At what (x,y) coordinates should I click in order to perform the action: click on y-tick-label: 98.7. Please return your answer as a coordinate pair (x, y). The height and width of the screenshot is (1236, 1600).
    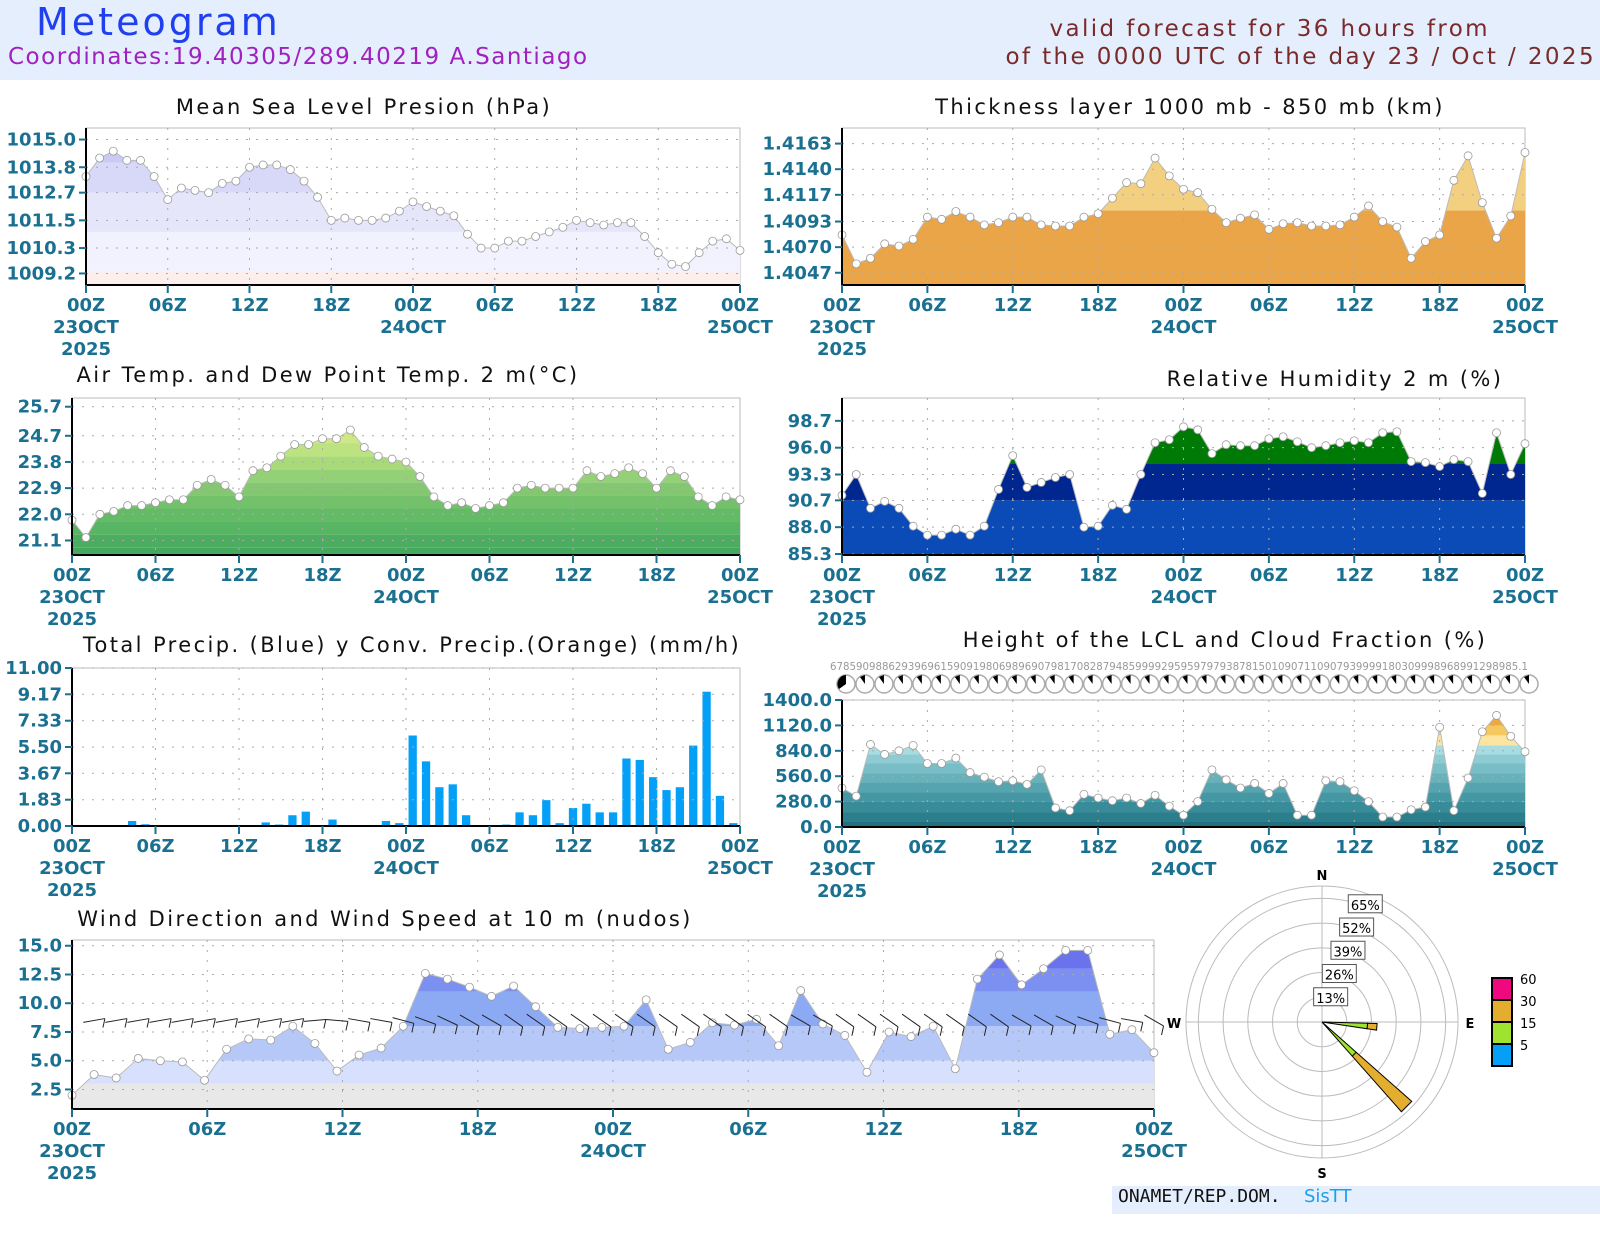
    Looking at the image, I should click on (810, 421).